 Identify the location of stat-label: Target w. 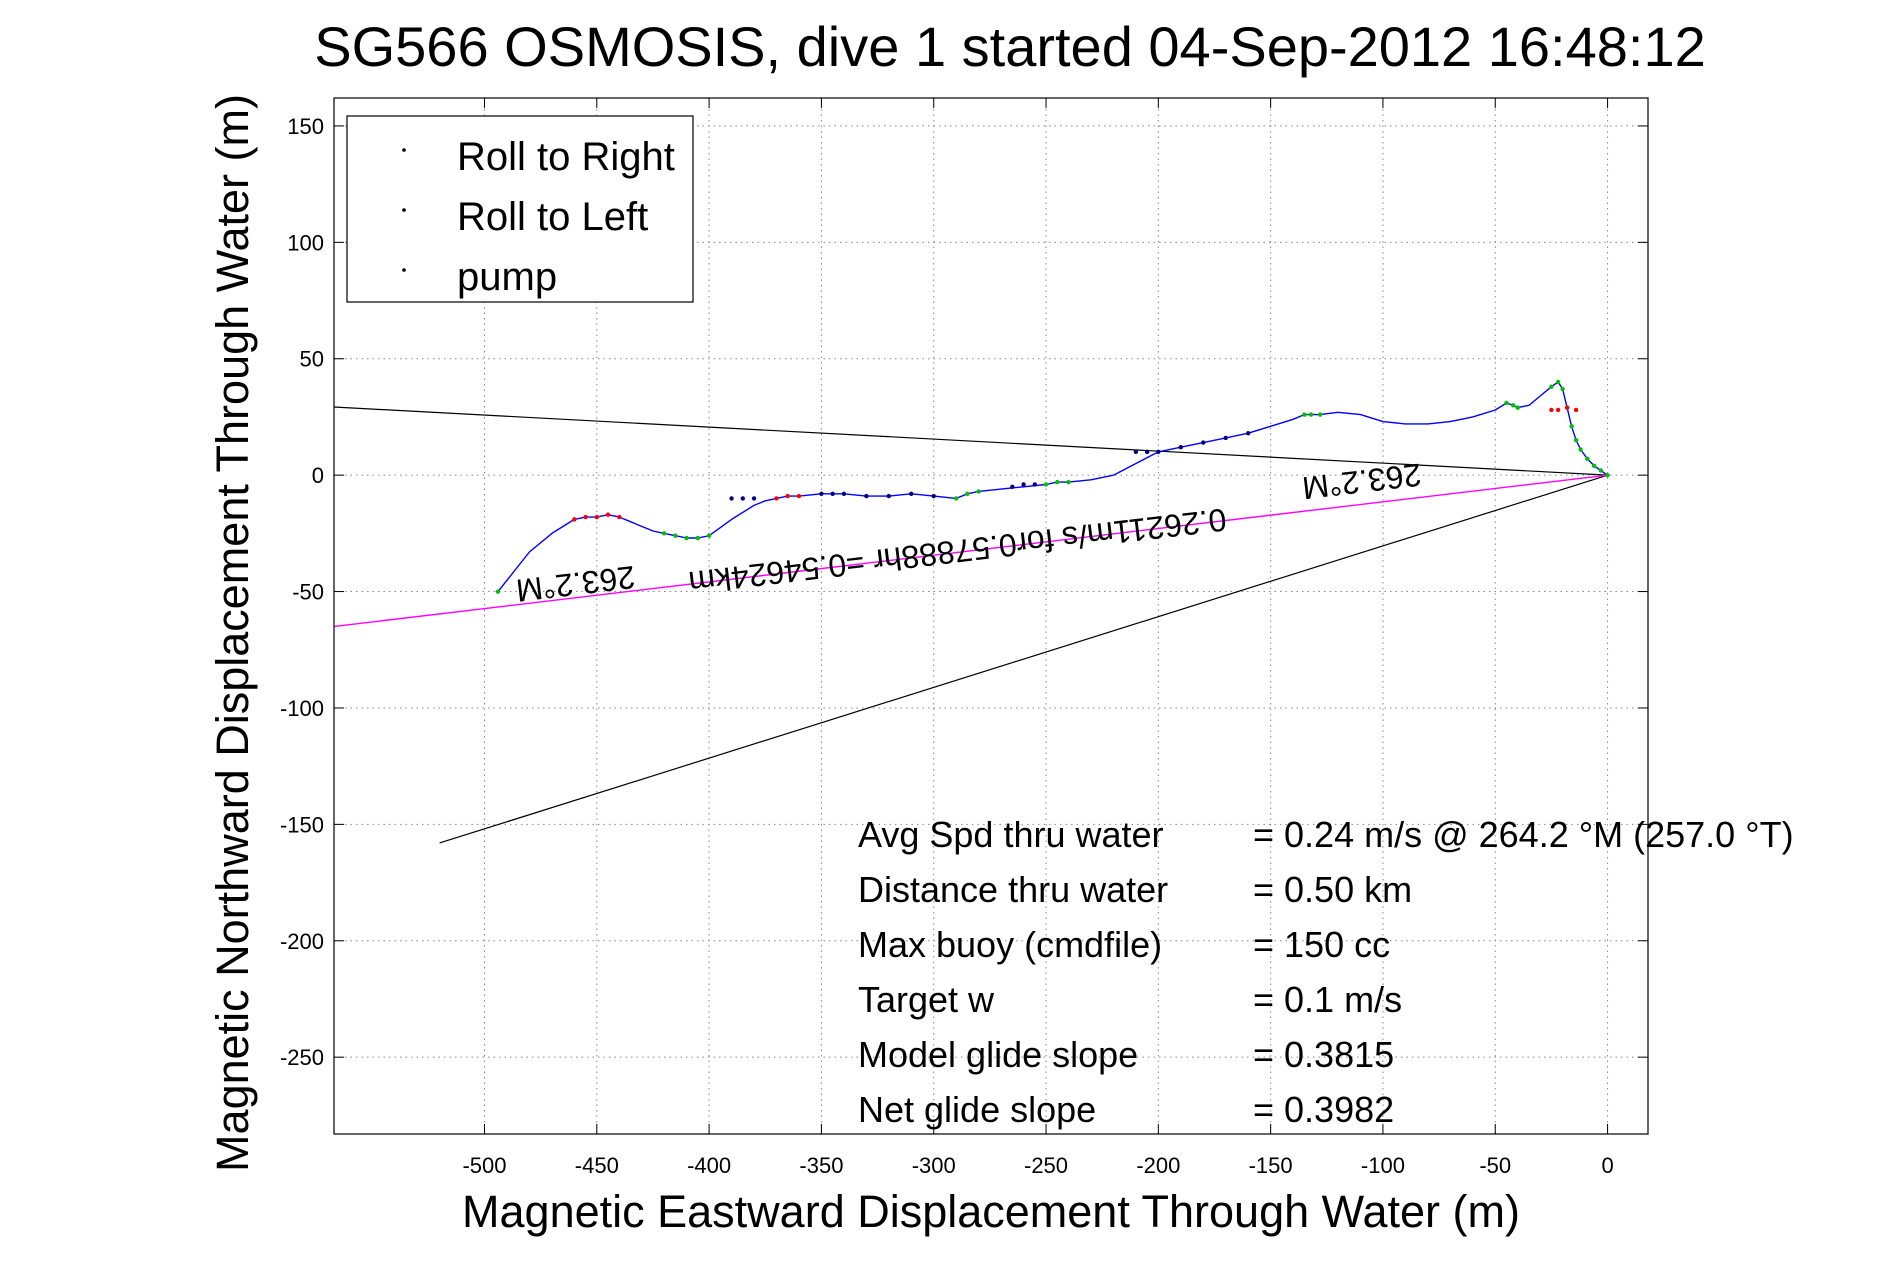
(926, 999).